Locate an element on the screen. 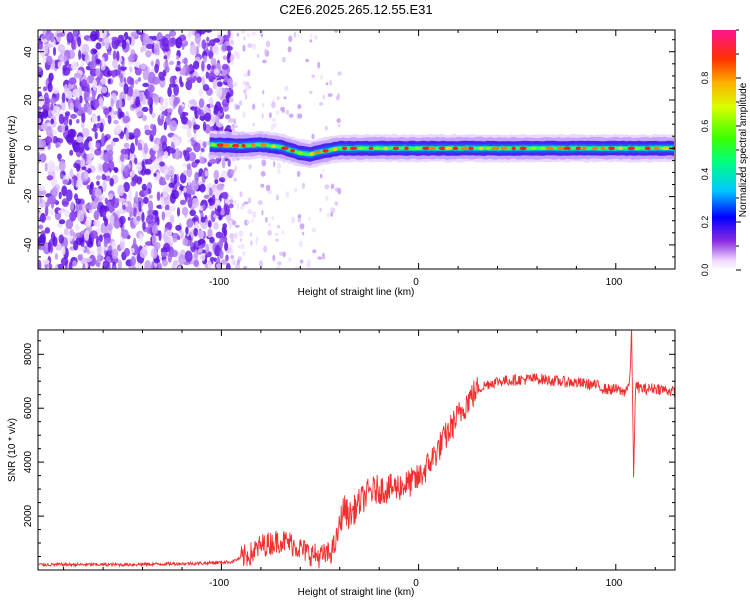  colorbar-tick-4: 0.8 is located at coordinates (705, 78).